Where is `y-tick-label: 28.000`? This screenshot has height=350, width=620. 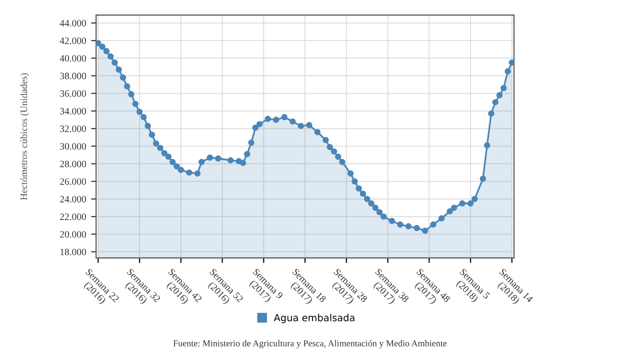 y-tick-label: 28.000 is located at coordinates (73, 164).